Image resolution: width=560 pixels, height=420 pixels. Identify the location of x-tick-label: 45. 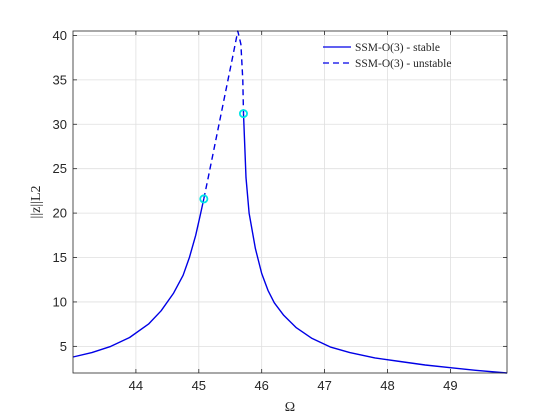
(199, 385).